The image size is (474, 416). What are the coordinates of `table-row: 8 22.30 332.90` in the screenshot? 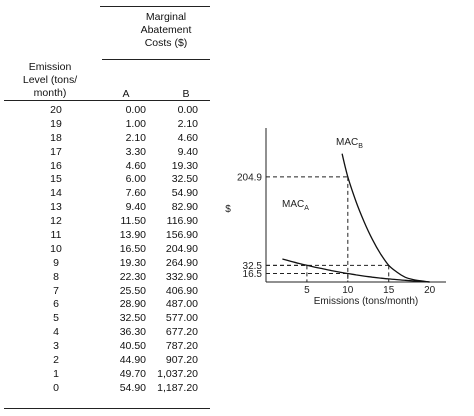 It's located at (108, 278).